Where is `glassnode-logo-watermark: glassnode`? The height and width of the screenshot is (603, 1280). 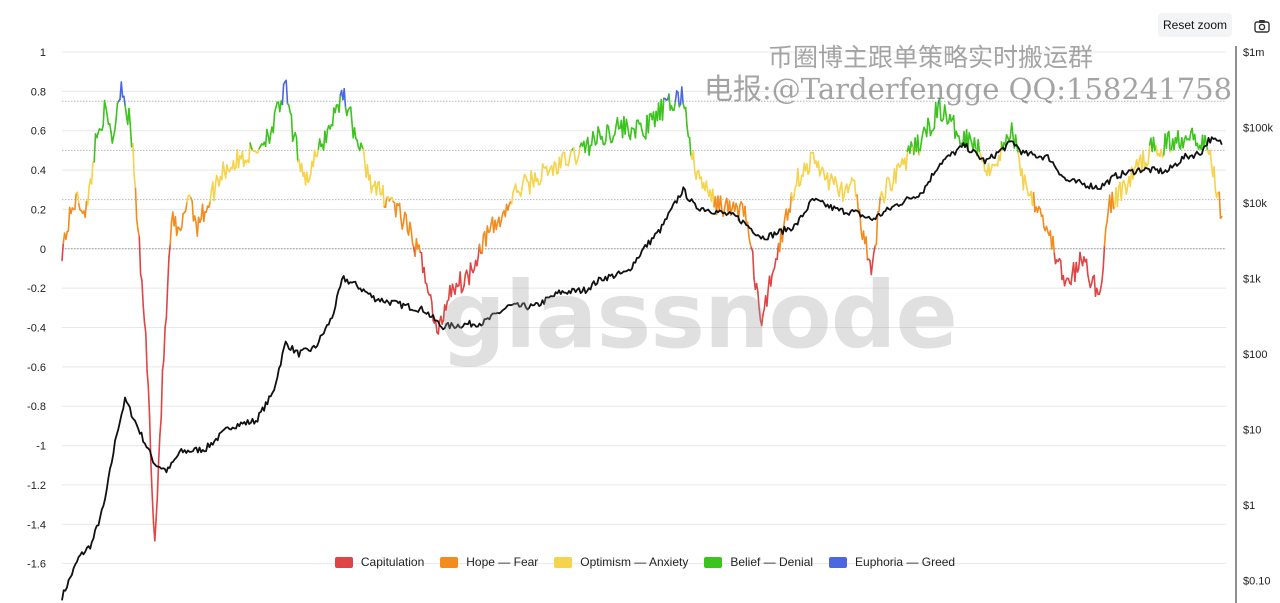
glassnode-logo-watermark: glassnode is located at coordinates (699, 315).